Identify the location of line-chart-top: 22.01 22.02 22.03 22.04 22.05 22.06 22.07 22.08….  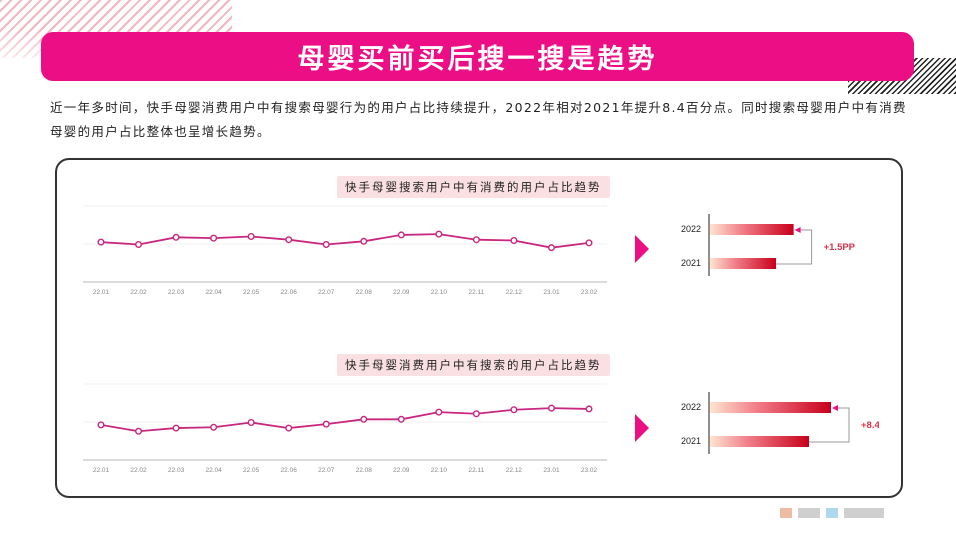
(345, 250).